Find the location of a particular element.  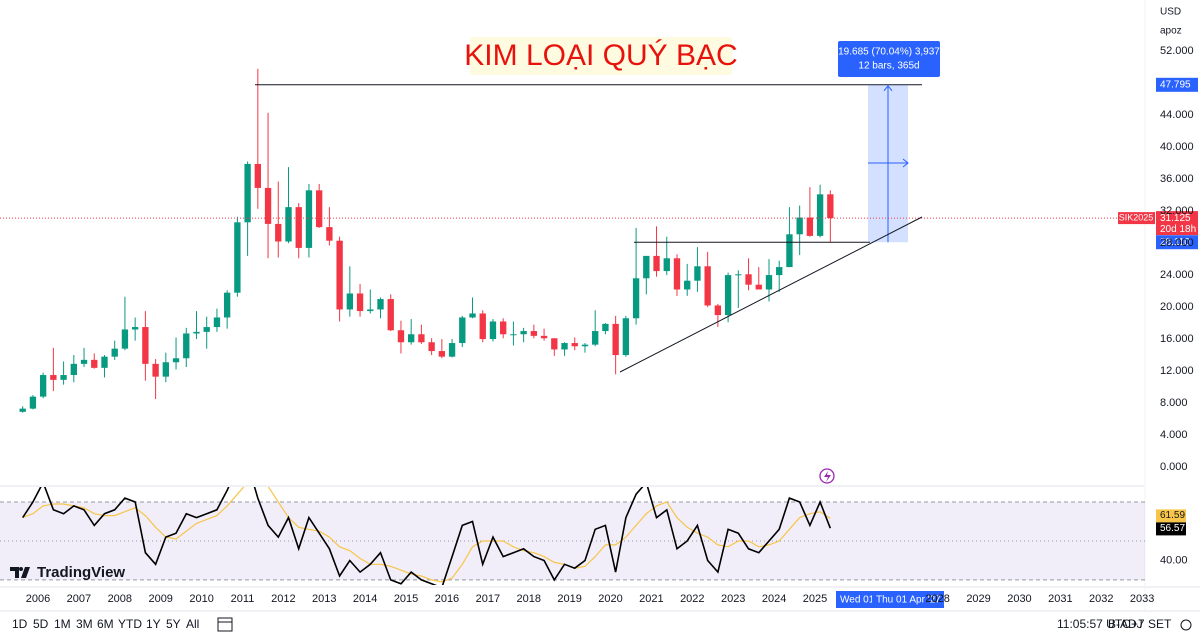

timeframe-button: YTD is located at coordinates (130, 624).